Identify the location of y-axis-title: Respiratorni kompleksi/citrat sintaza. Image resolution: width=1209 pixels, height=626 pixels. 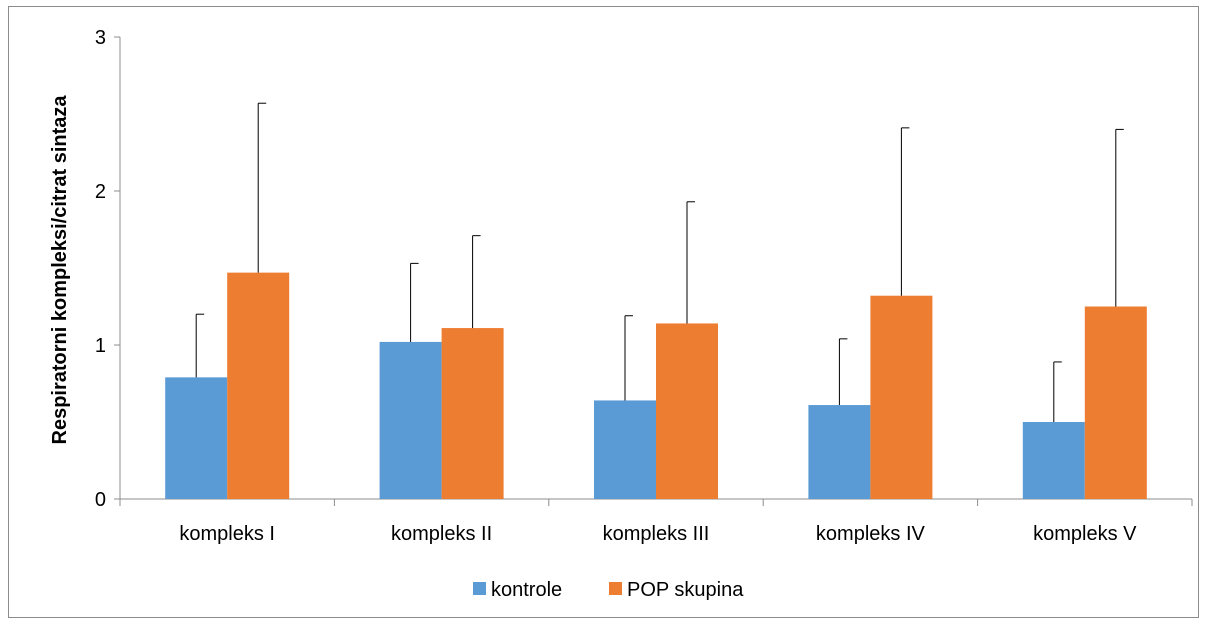
(60, 270).